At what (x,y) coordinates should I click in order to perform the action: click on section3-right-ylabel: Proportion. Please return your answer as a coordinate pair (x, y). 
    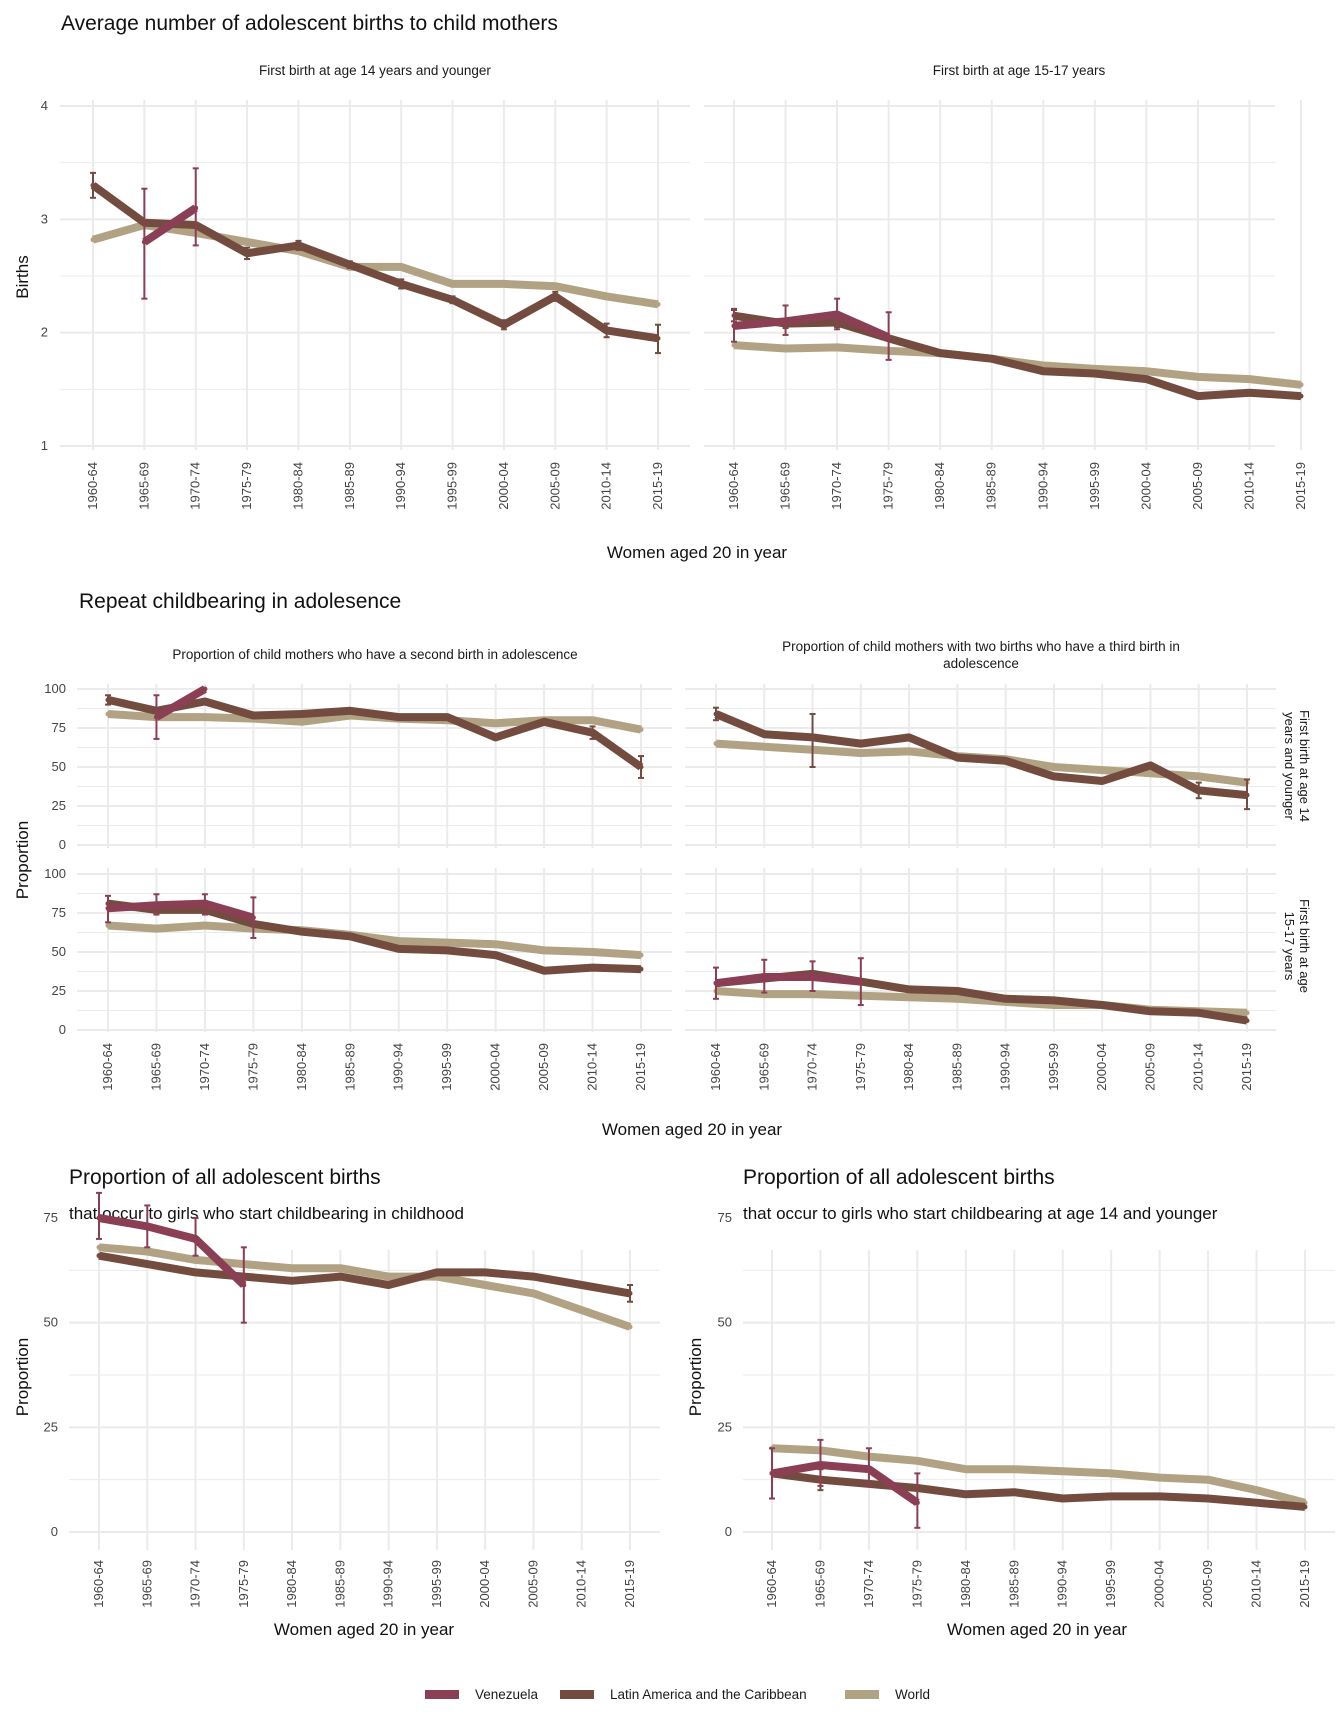
    Looking at the image, I should click on (695, 1377).